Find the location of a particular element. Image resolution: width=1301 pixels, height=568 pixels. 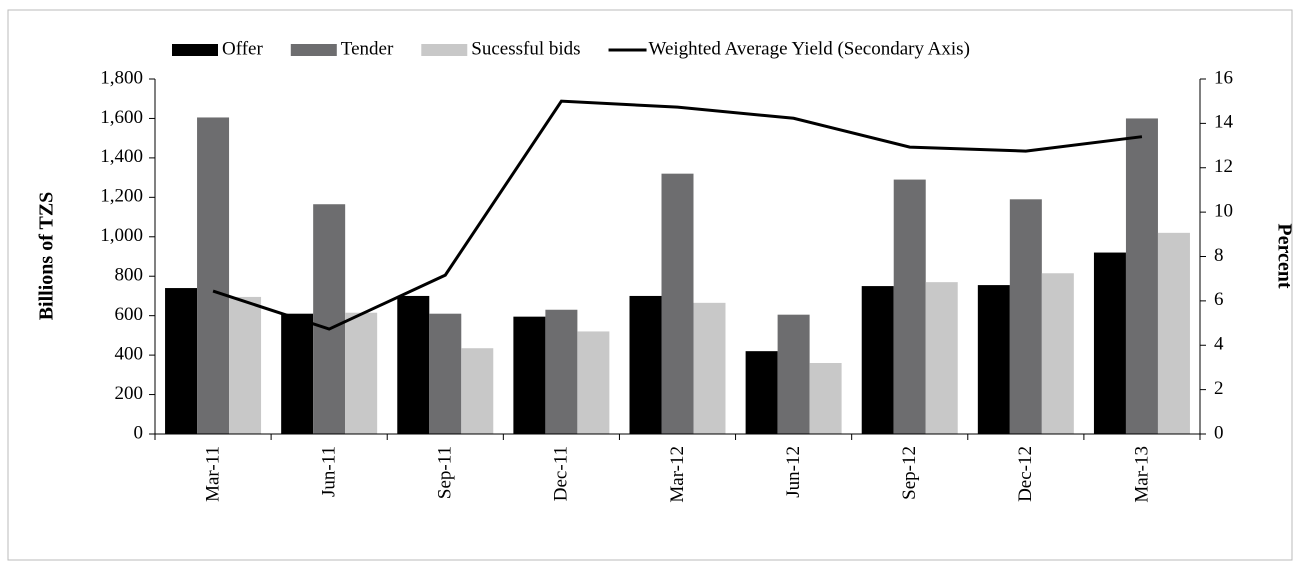

y-tick-label: 600 is located at coordinates (129, 314).